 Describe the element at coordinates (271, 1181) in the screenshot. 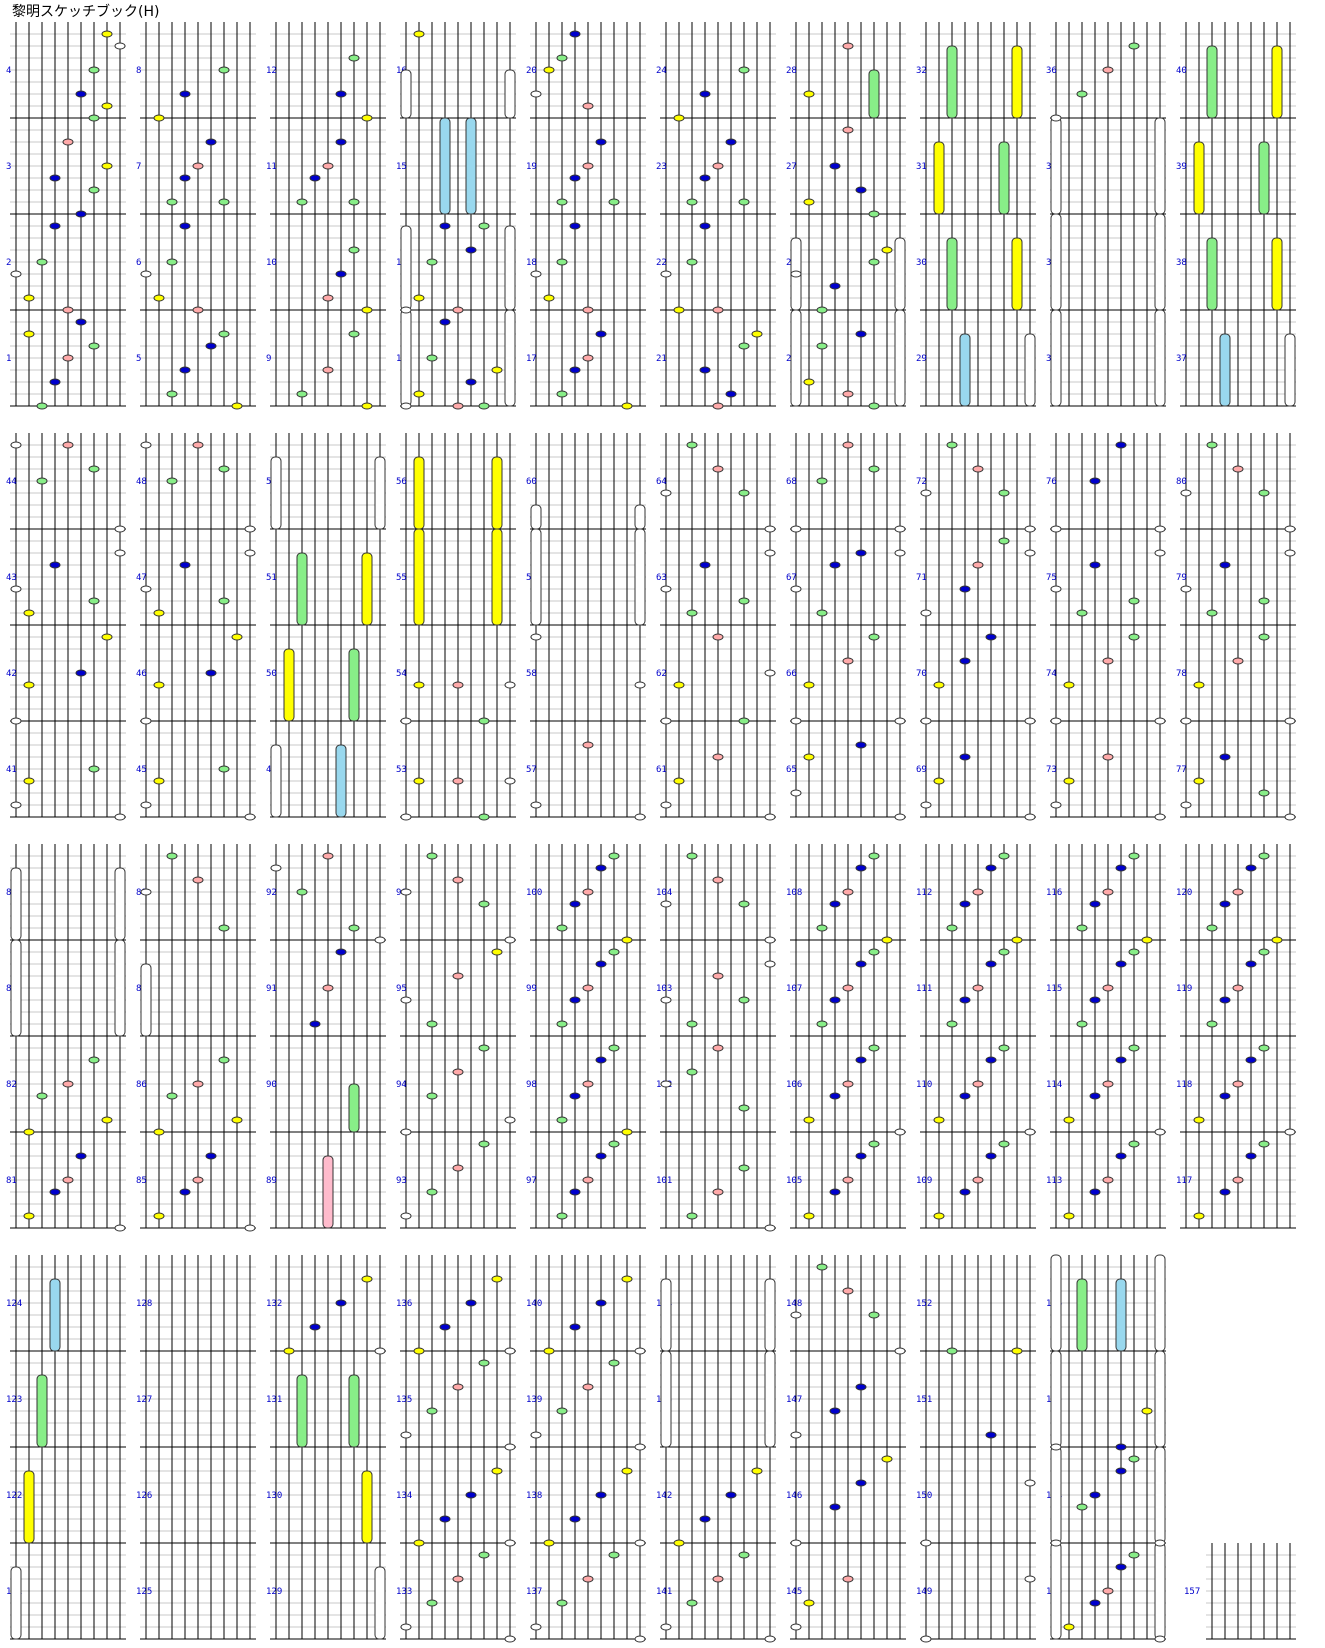

I see `measure-number: 89` at that location.